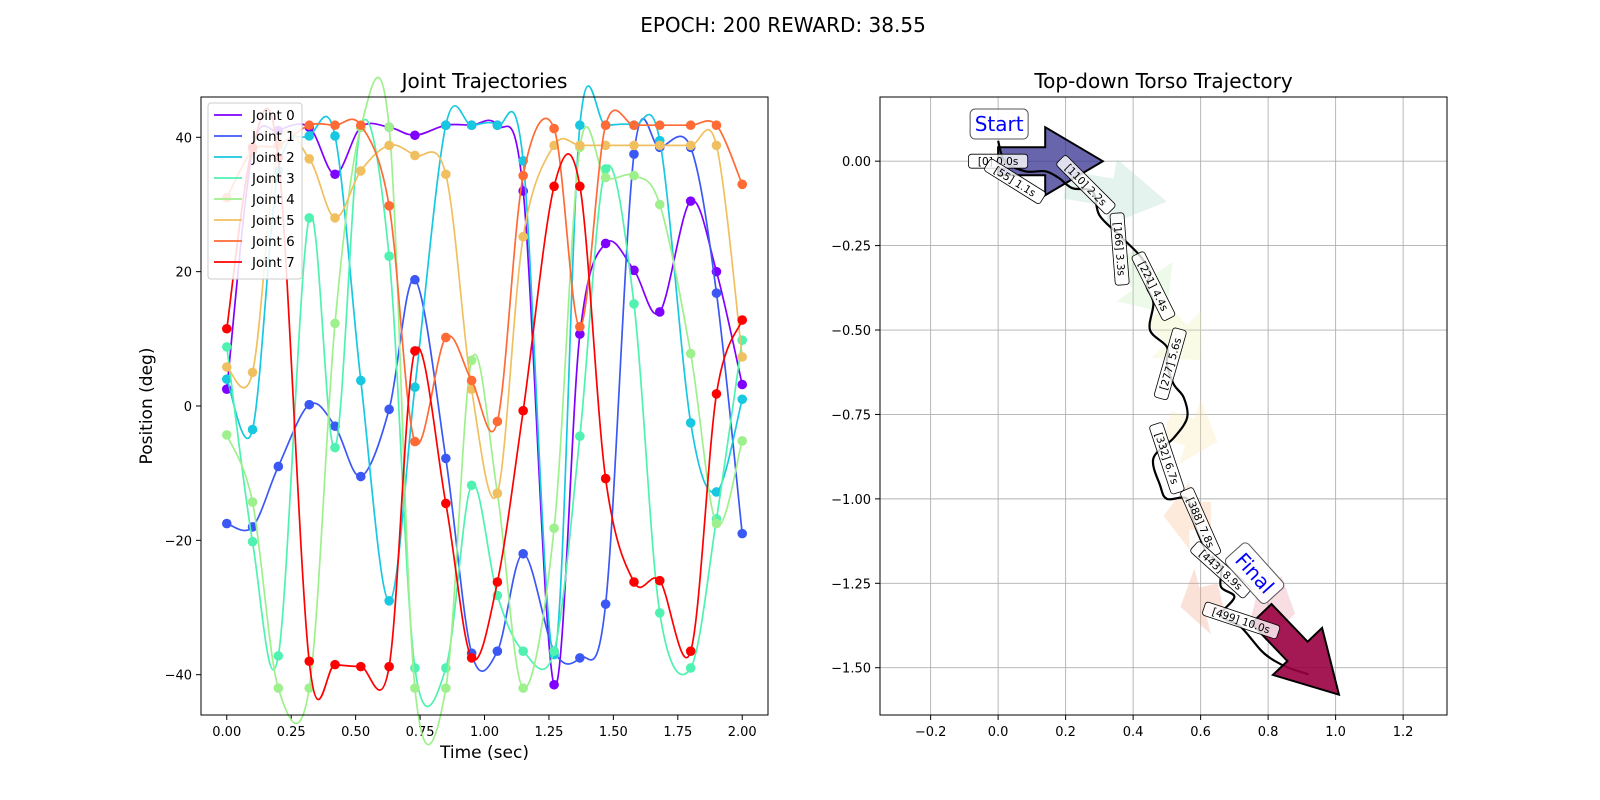 The height and width of the screenshot is (800, 1600). Describe the element at coordinates (273, 242) in the screenshot. I see `legend-label: Joint 6` at that location.